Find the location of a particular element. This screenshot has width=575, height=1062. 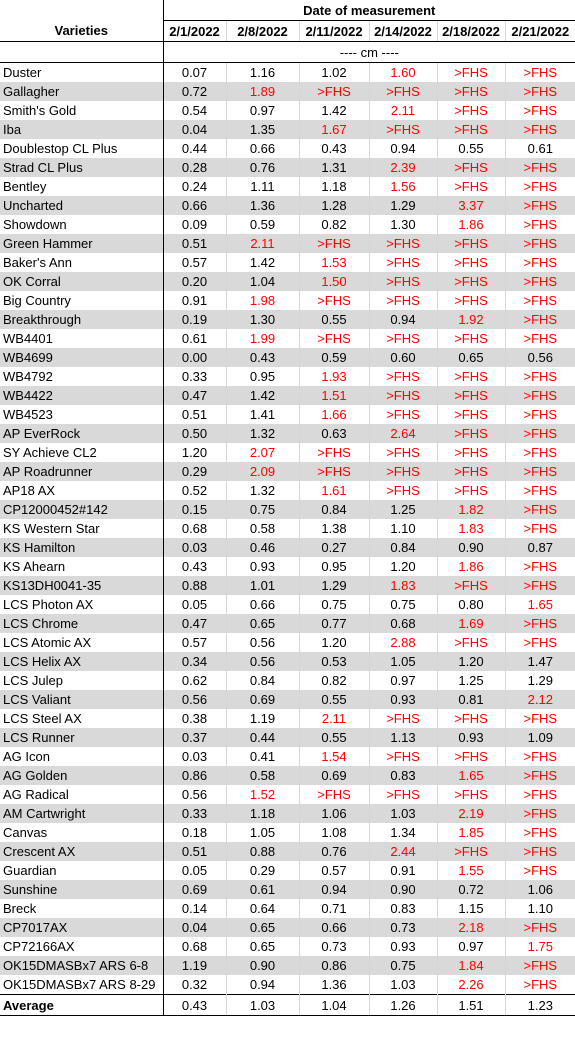

table-row: Crescent AX 0.51 0.88 0.76 2.44 >FHS >FHS is located at coordinates (287, 851).